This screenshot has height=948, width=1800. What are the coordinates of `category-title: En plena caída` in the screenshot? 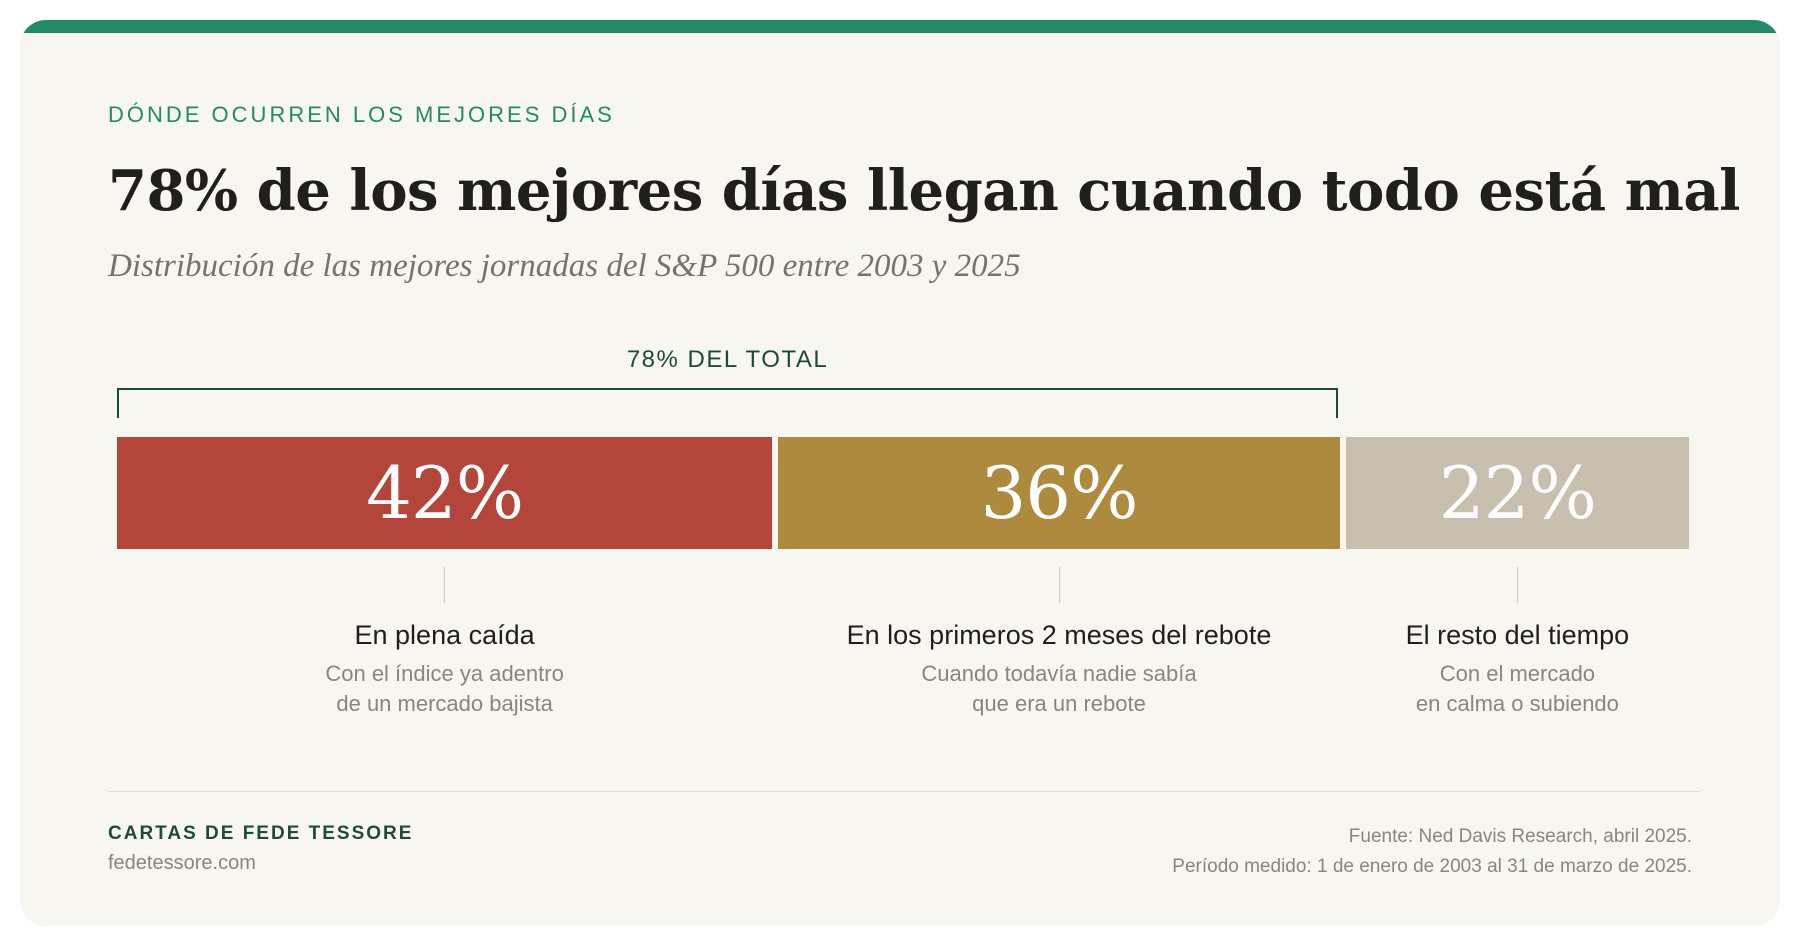 It's located at (444, 635).